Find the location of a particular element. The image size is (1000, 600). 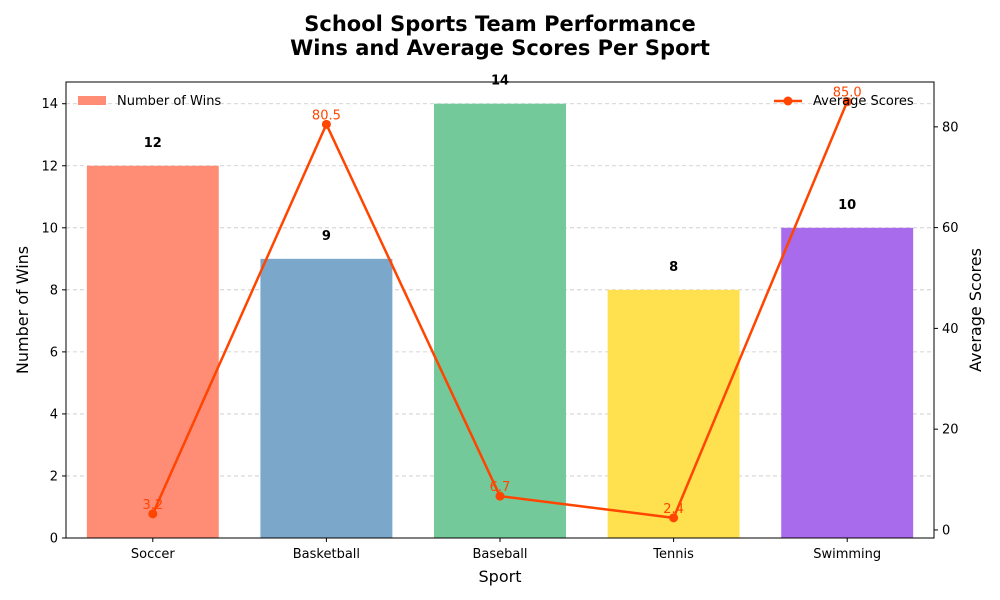

chart-title: School Sports Team Performance is located at coordinates (499, 24).